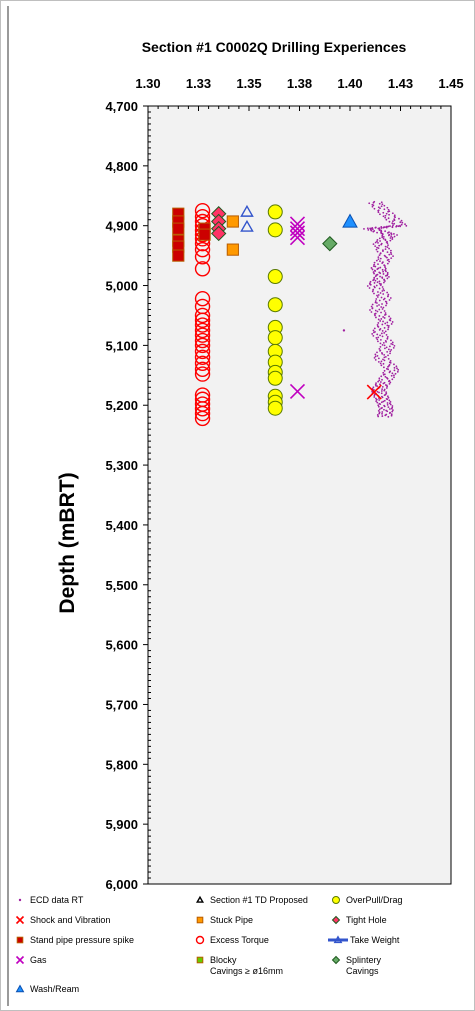 Image resolution: width=475 pixels, height=1011 pixels. Describe the element at coordinates (231, 920) in the screenshot. I see `legend-label: Stuck Pipe` at that location.